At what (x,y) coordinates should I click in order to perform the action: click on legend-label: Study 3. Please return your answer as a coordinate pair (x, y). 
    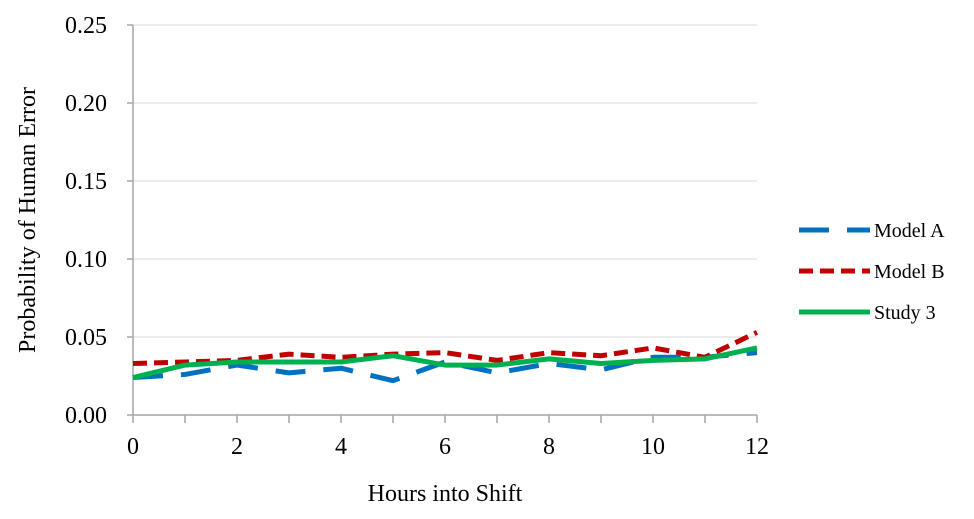
    Looking at the image, I should click on (905, 313).